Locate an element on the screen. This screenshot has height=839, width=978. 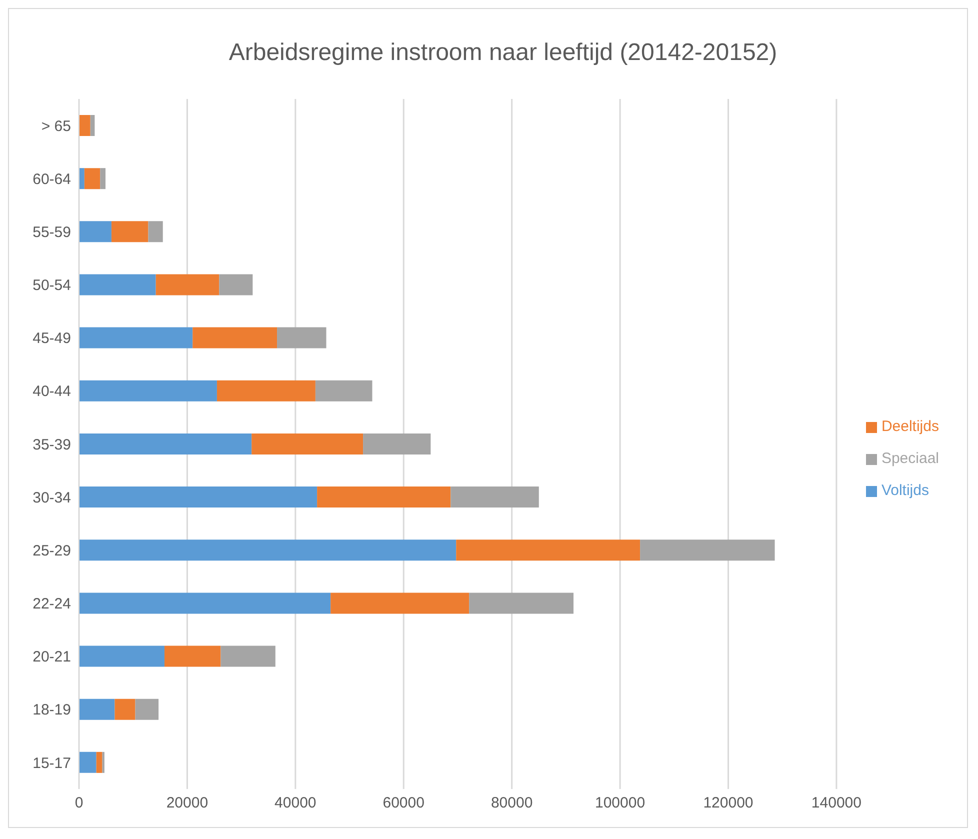
x-tick-label: 40000 is located at coordinates (295, 803).